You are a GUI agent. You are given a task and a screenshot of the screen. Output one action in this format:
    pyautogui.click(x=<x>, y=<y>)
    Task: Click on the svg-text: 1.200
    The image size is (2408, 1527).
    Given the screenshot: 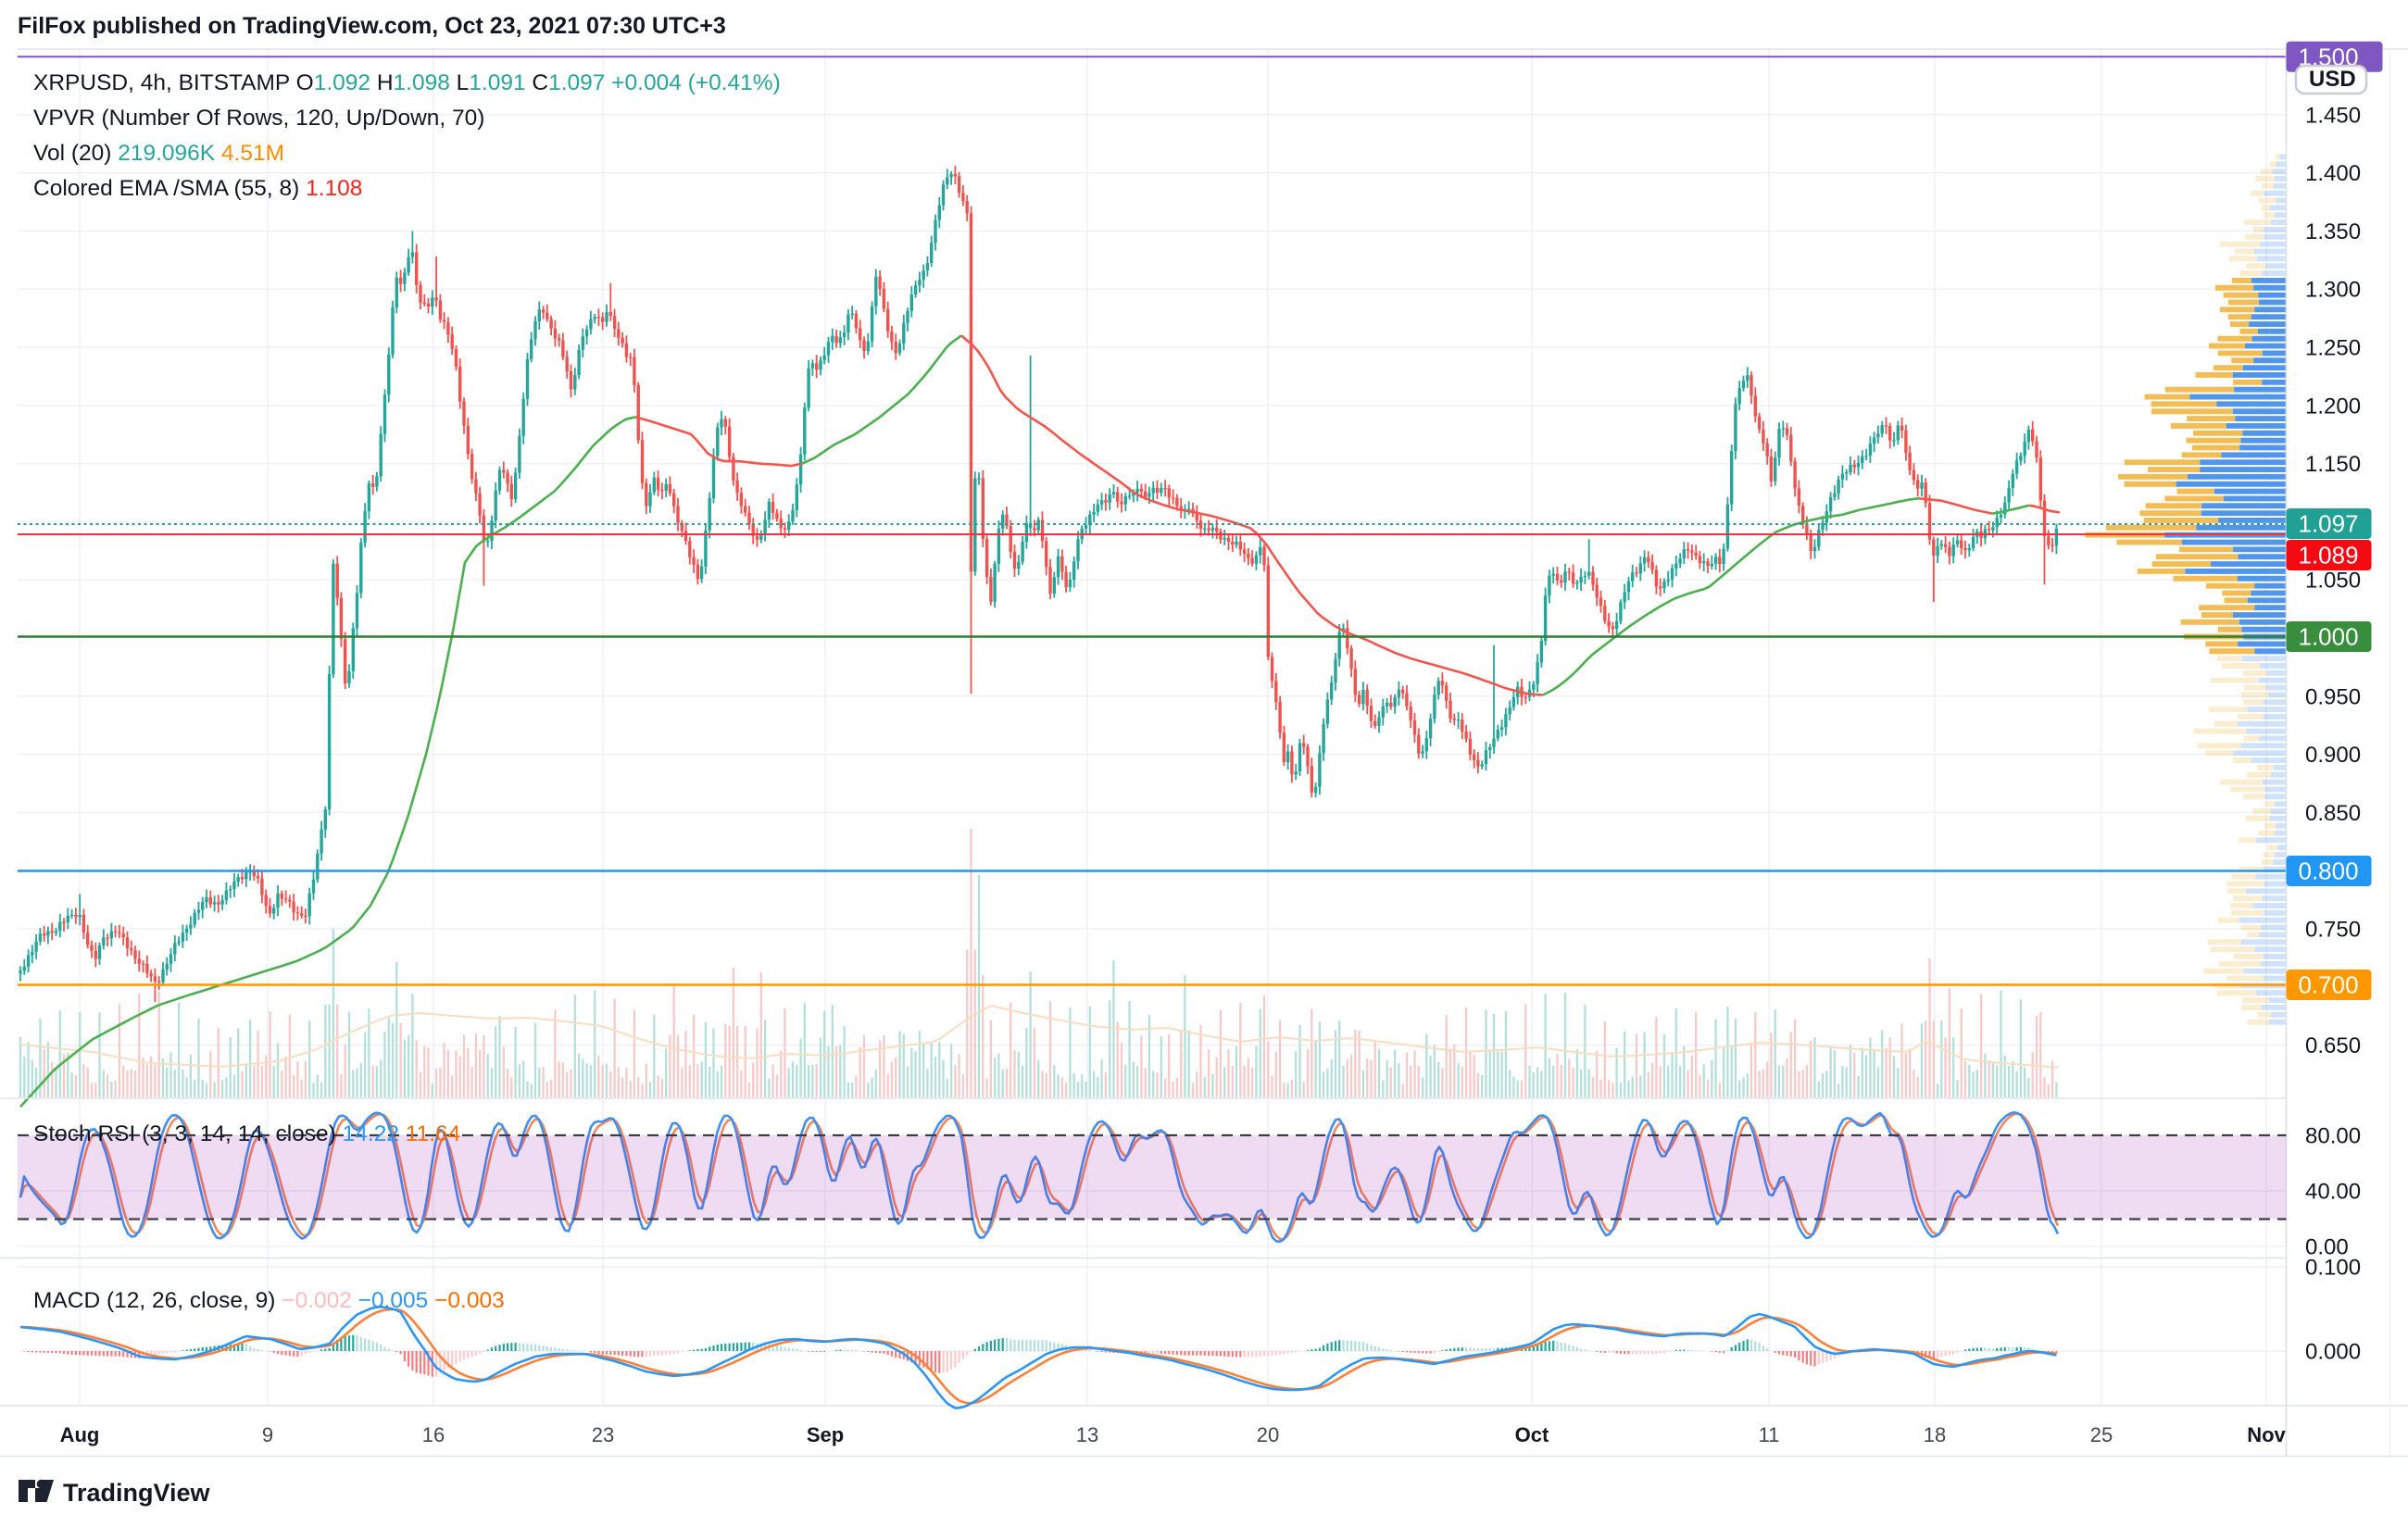 What is the action you would take?
    pyautogui.click(x=2333, y=406)
    